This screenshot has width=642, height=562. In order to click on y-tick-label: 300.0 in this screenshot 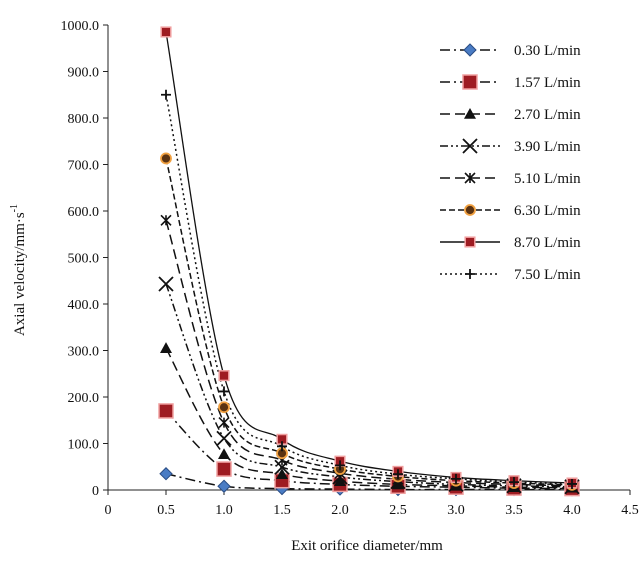, I will do `click(84, 352)`.